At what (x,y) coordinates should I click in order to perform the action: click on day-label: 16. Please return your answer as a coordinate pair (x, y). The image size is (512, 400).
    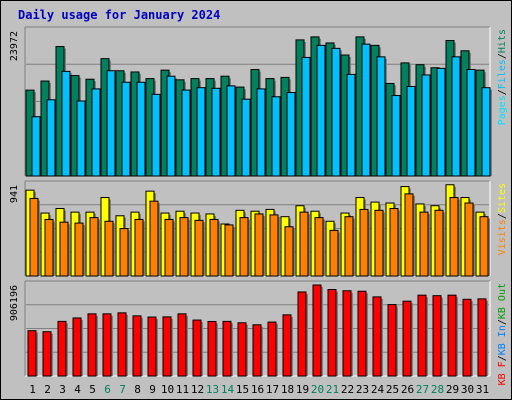
    Looking at the image, I should click on (257, 389).